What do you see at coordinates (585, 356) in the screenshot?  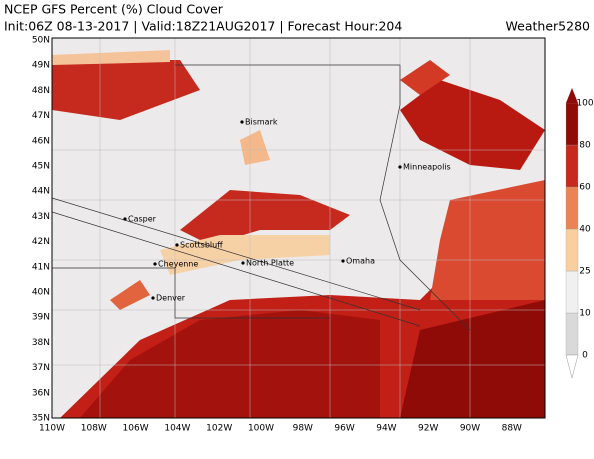 I see `colorbar-tick-label: 0` at bounding box center [585, 356].